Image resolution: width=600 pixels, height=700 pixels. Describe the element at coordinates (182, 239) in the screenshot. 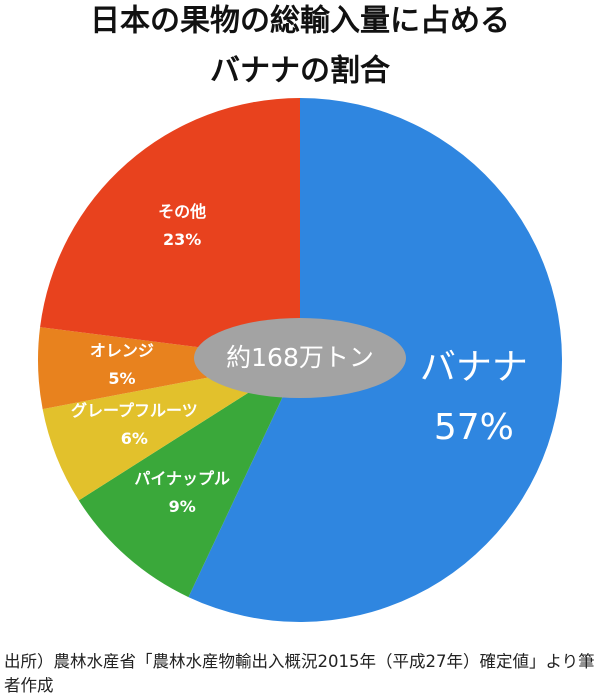

I see `value-label: 23%` at that location.